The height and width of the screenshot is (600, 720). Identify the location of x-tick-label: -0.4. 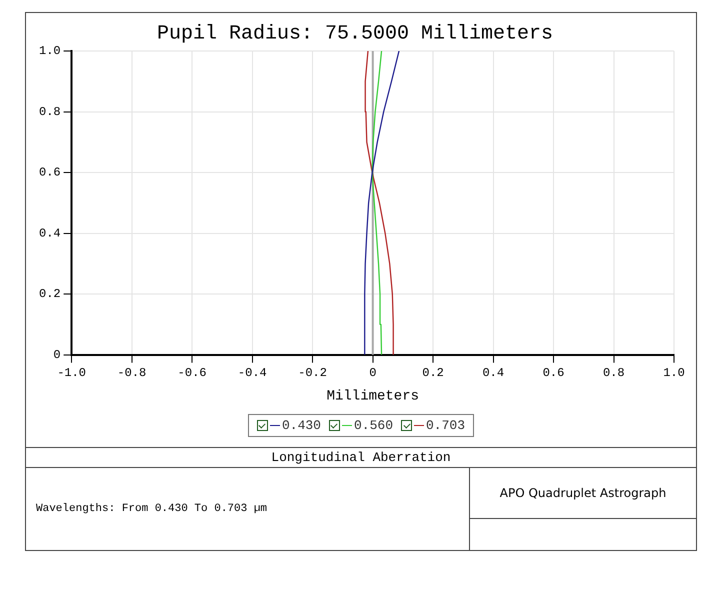
(252, 373).